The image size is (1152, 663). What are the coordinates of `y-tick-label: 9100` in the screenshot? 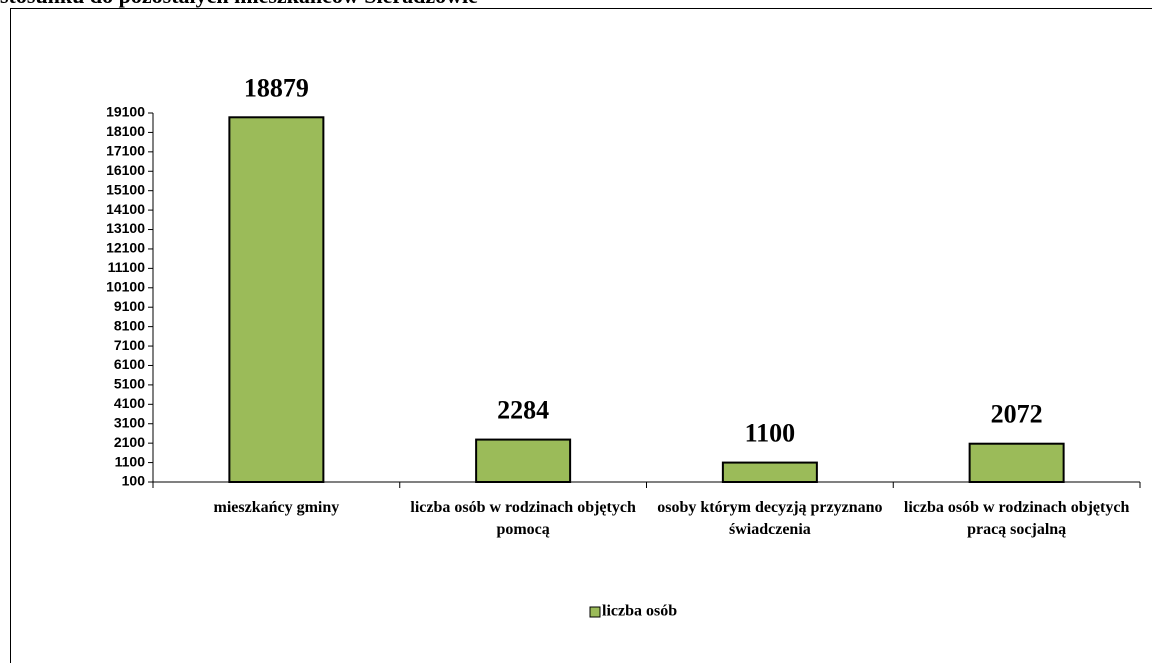 It's located at (129, 306).